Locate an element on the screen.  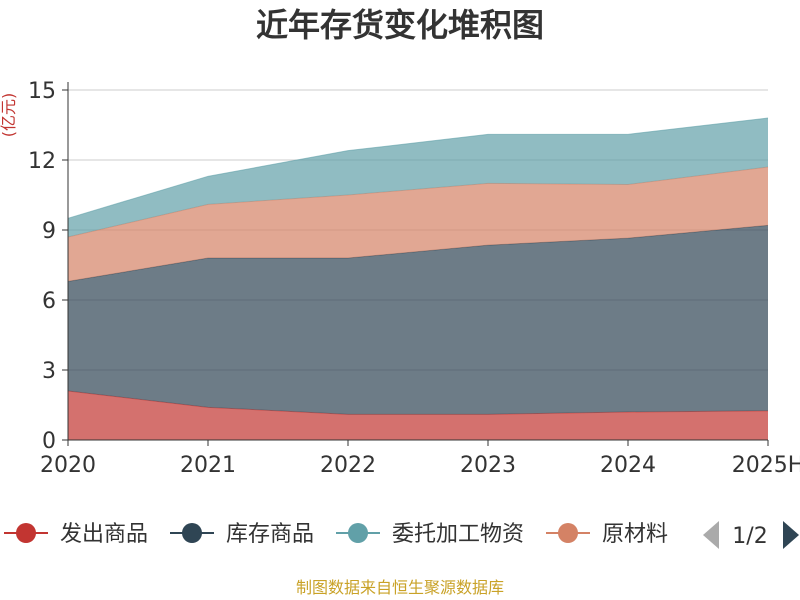
legend-items: 发出商品 库存商品 委托加工物资 原材料 is located at coordinates (336, 534).